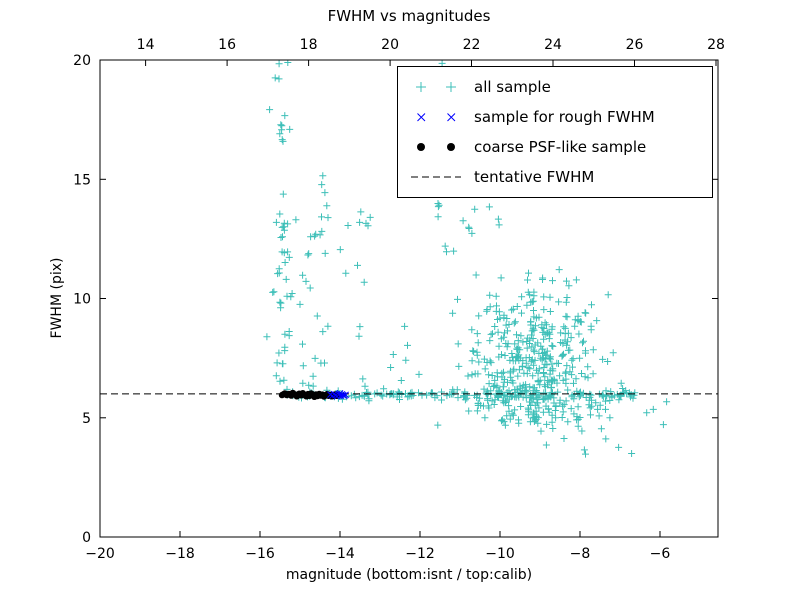 The height and width of the screenshot is (600, 800). Describe the element at coordinates (500, 554) in the screenshot. I see `svg-text: −10` at that location.